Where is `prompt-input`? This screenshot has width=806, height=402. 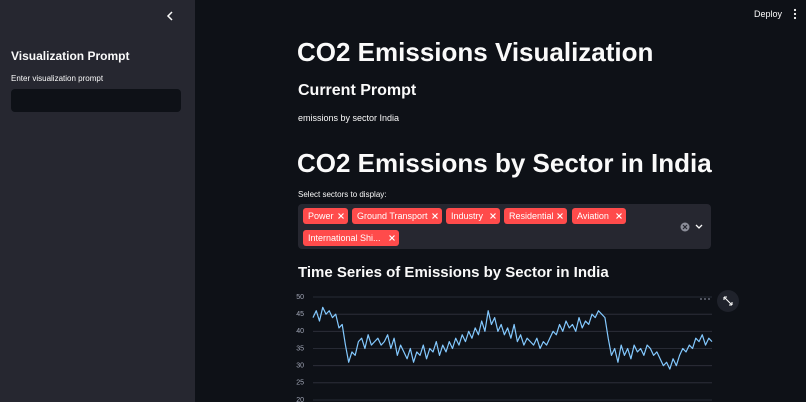
prompt-input is located at coordinates (96, 100).